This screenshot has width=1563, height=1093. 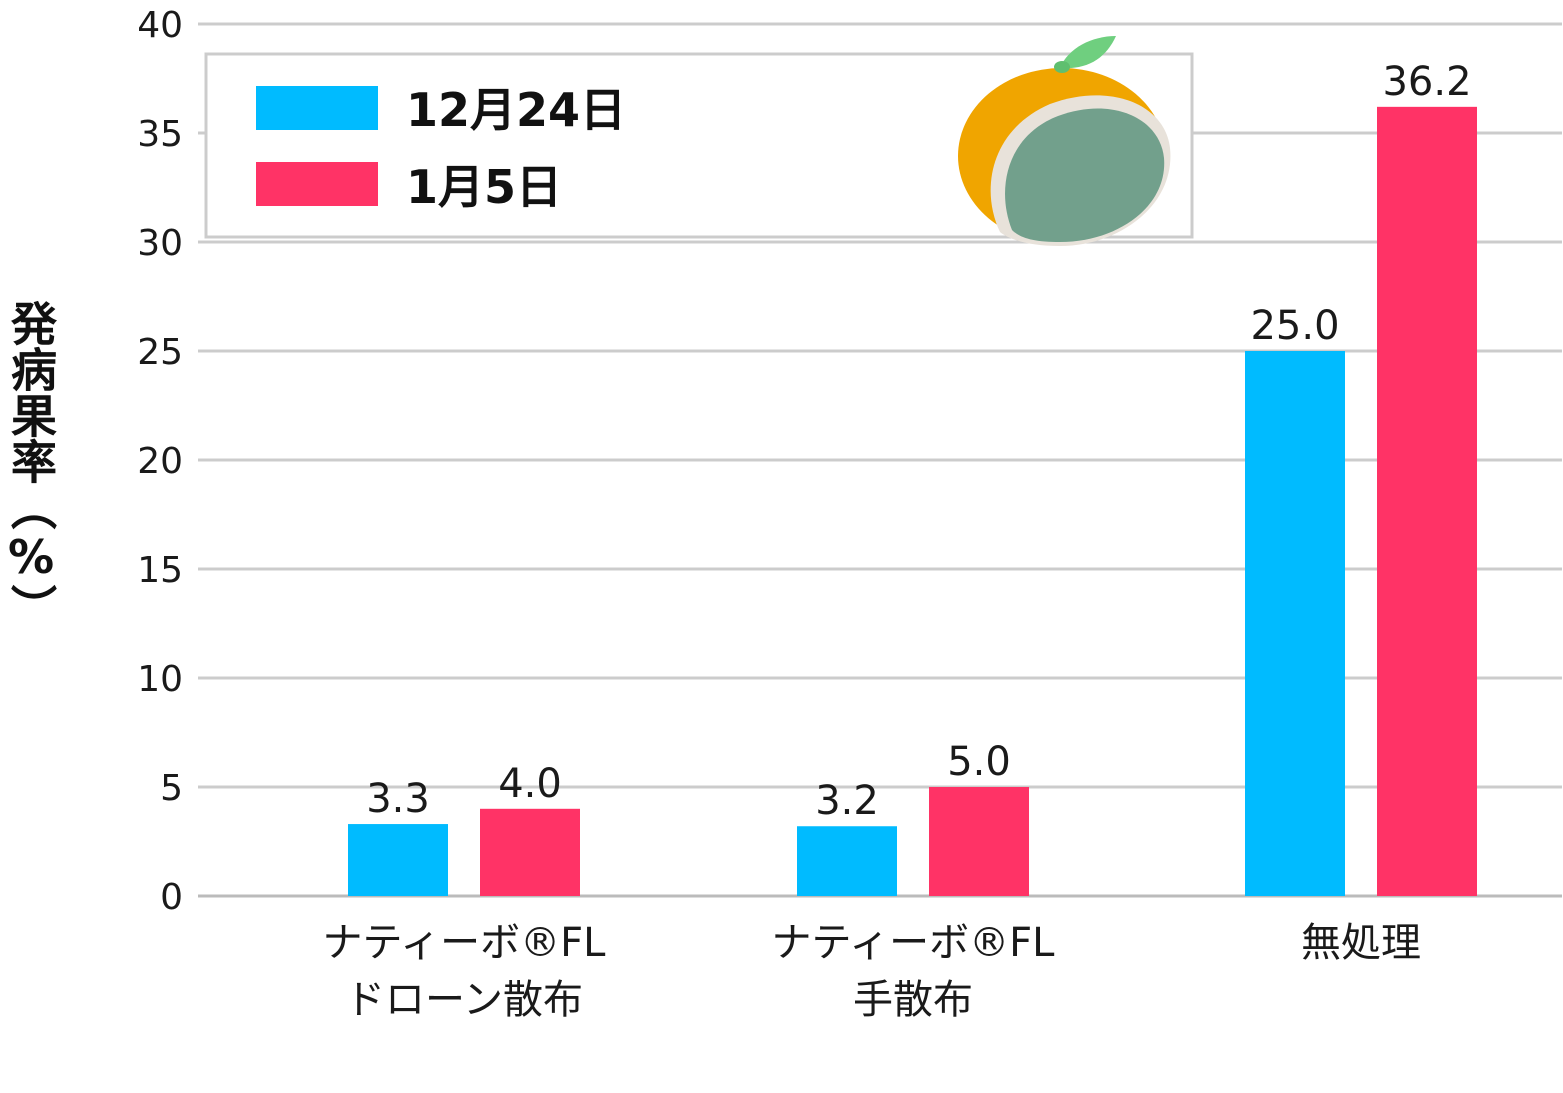 I want to click on mandarin-leaf, so click(x=1088, y=52).